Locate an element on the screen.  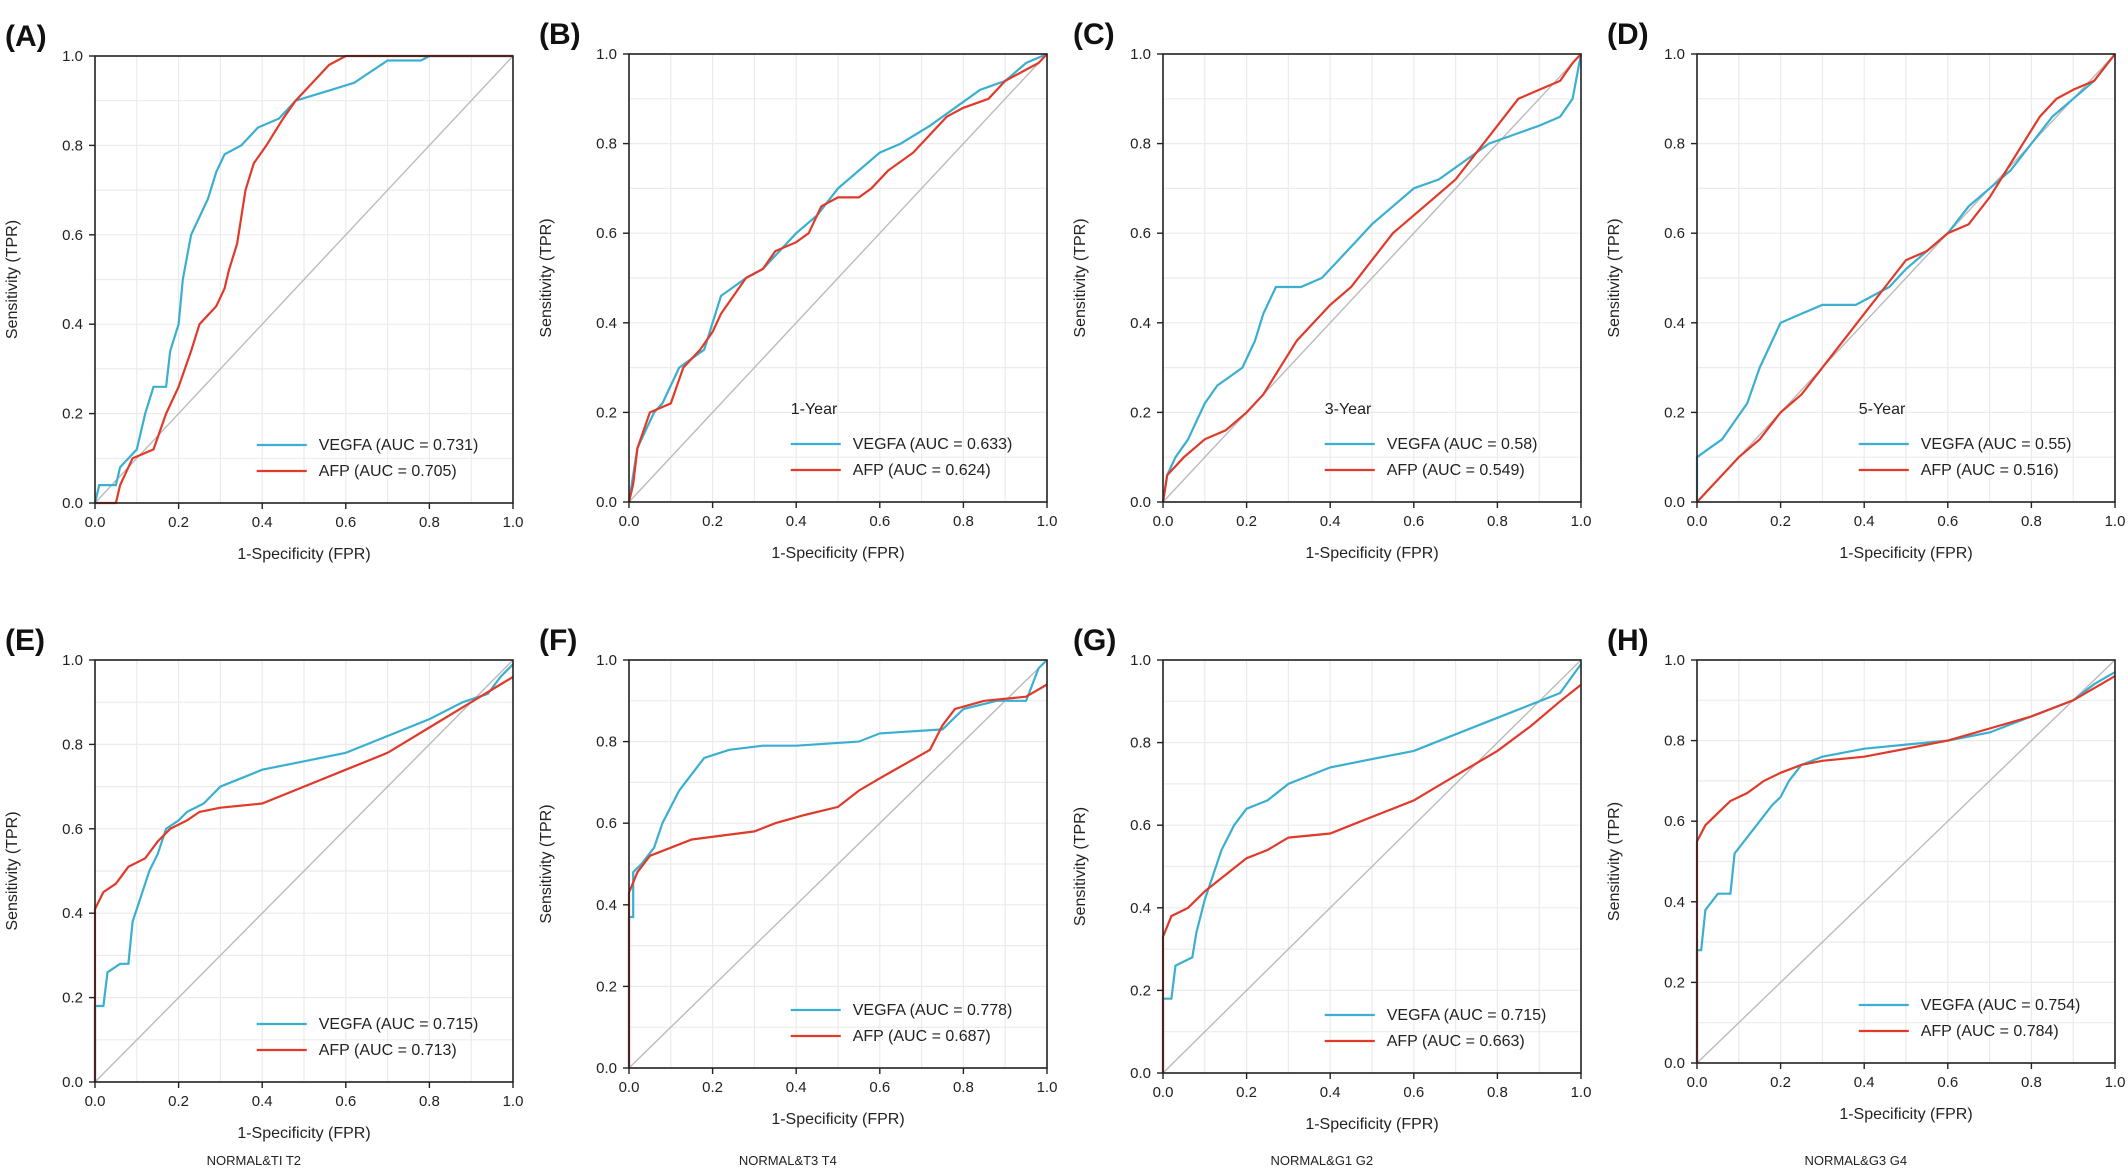
panel-label: (F) is located at coordinates (558, 640).